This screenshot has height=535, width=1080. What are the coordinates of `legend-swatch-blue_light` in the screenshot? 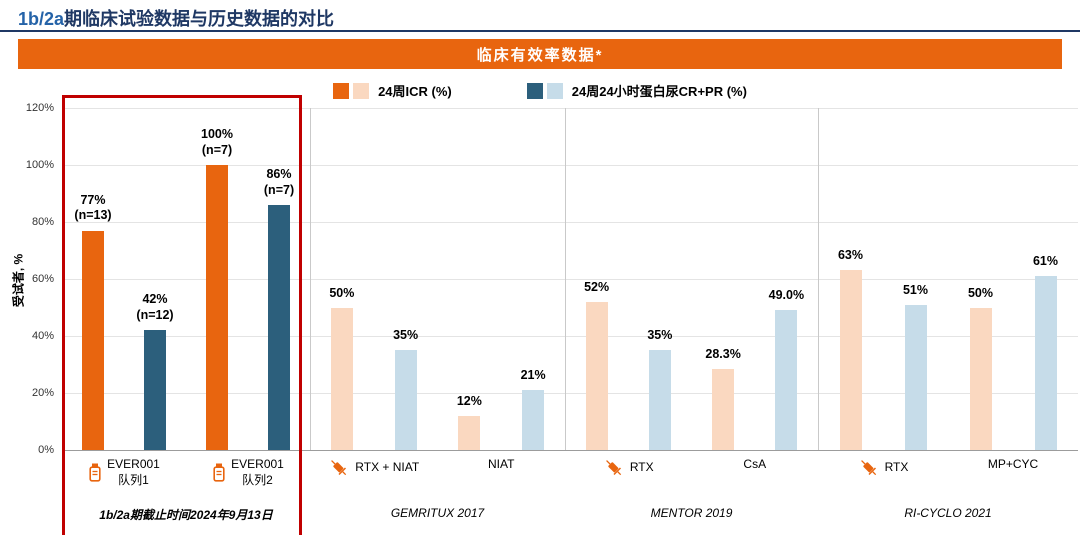 It's located at (554, 90).